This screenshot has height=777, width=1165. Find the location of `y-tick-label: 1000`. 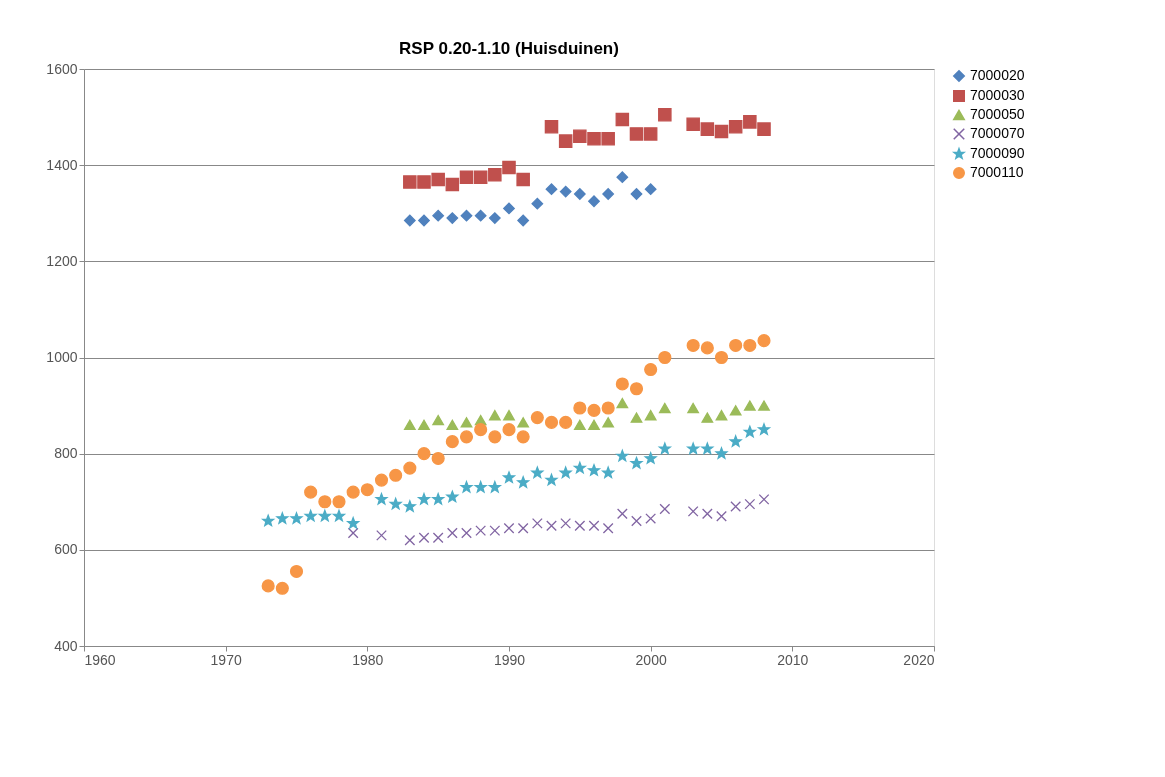

y-tick-label: 1000 is located at coordinates (62, 357).